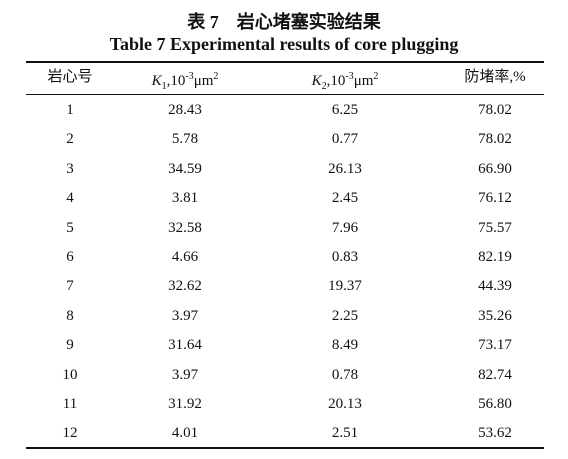 The image size is (568, 459). What do you see at coordinates (345, 198) in the screenshot?
I see `table-cell: 2.45` at bounding box center [345, 198].